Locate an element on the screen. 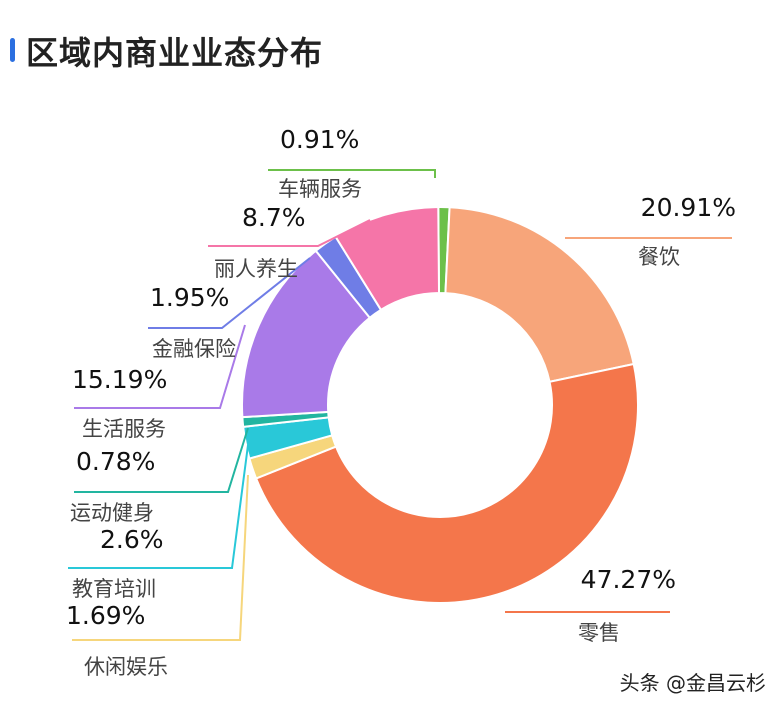 This screenshot has height=714, width=784. pct-label-9: 8.7% is located at coordinates (274, 217).